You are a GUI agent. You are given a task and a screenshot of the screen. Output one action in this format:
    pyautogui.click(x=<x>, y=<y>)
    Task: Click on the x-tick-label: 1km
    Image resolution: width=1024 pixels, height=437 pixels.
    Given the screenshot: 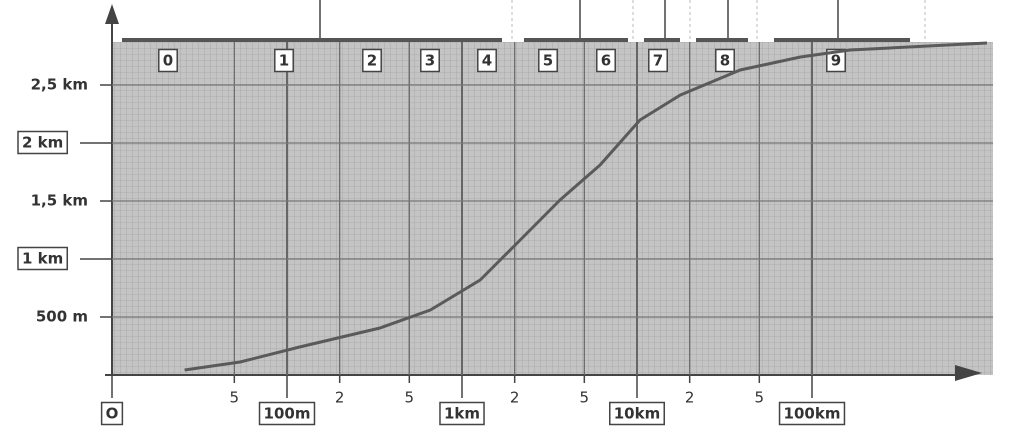 What is the action you would take?
    pyautogui.click(x=462, y=414)
    